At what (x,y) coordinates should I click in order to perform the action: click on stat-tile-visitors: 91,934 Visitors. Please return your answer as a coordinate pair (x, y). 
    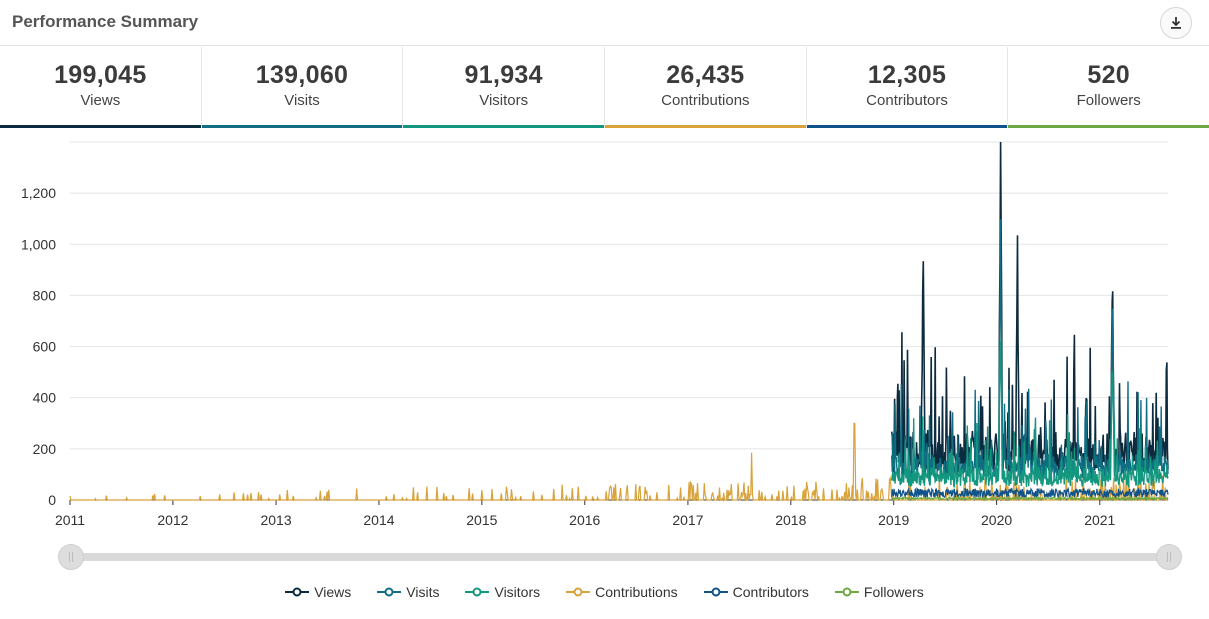
    Looking at the image, I should click on (504, 87).